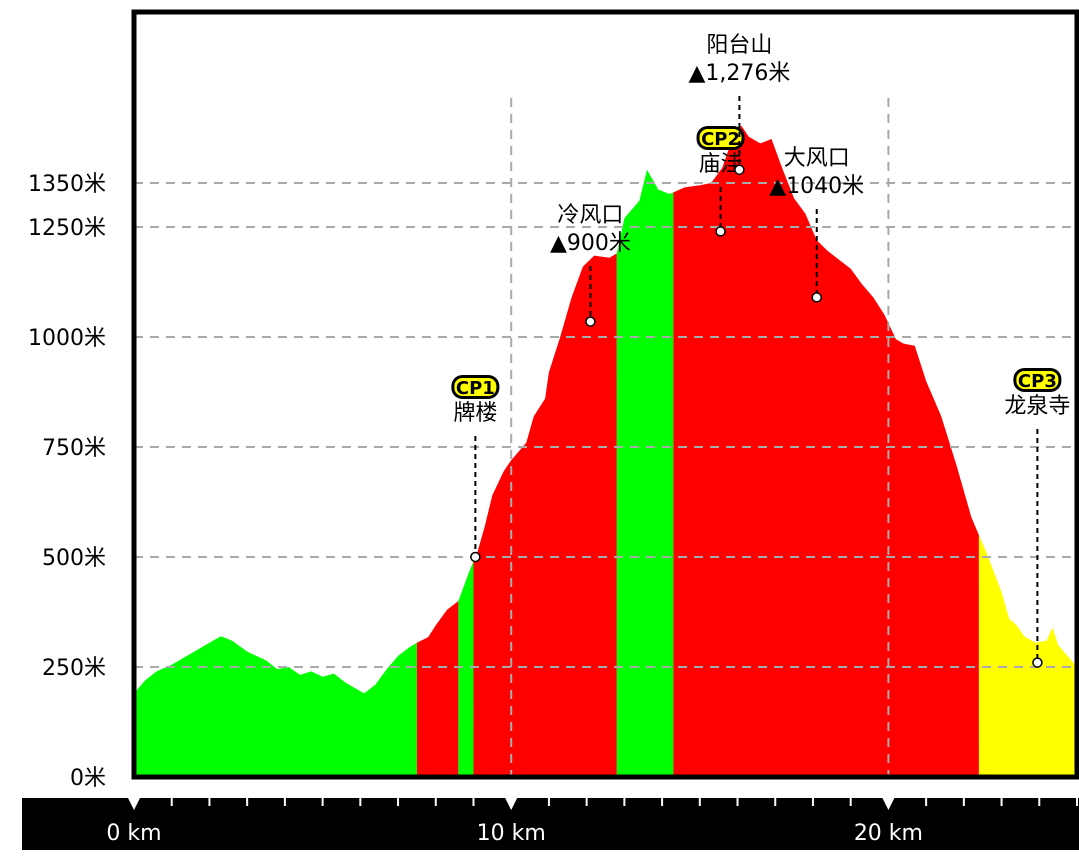 This screenshot has height=860, width=1079. I want to click on waypoint-name: 阳台山, so click(739, 45).